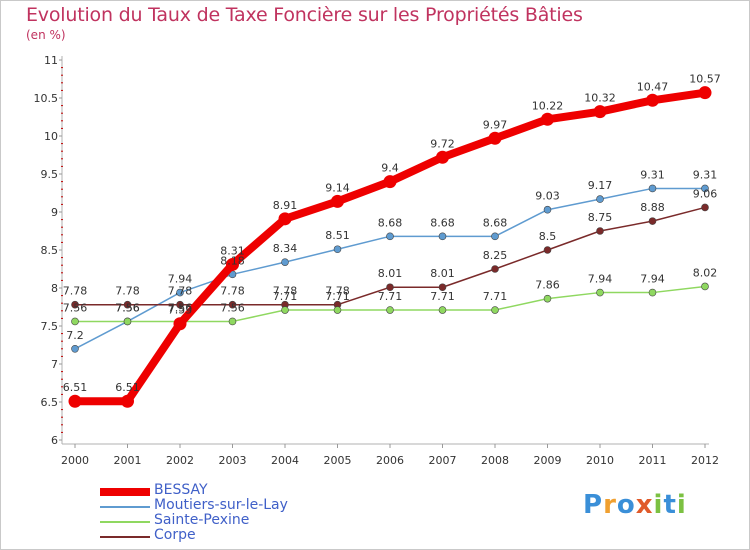 The height and width of the screenshot is (550, 750). I want to click on x-tick-label: 2010, so click(600, 460).